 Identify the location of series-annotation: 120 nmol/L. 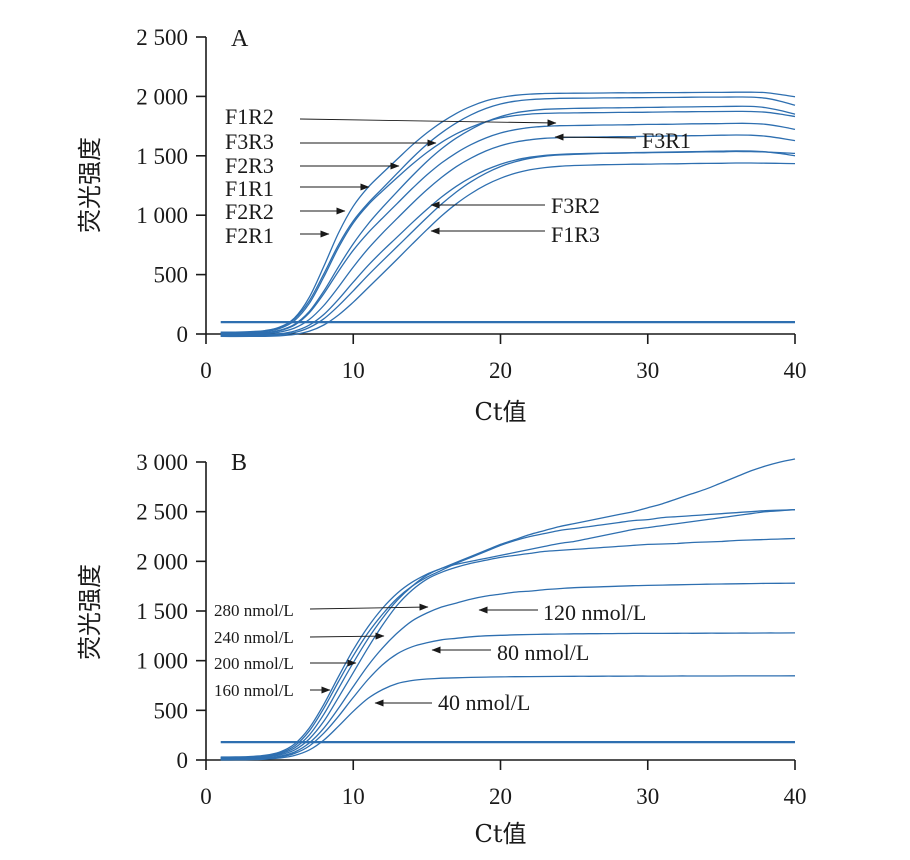
(594, 612).